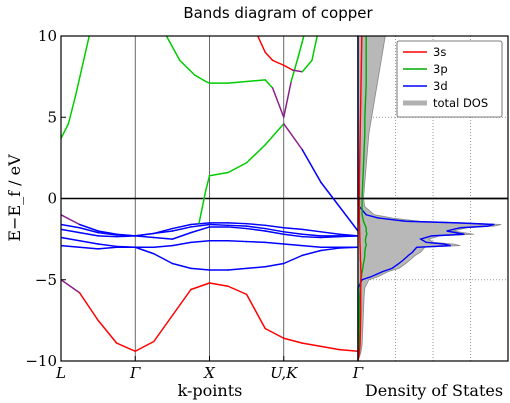 The height and width of the screenshot is (403, 510). I want to click on dos-3s-line, so click(360, 198).